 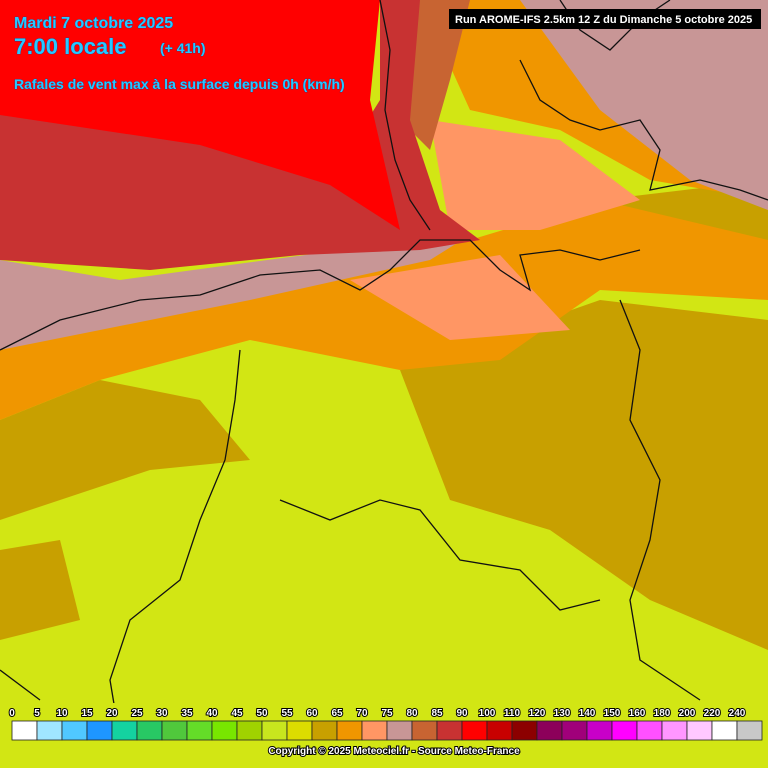 I want to click on legend-label: 45, so click(x=237, y=713).